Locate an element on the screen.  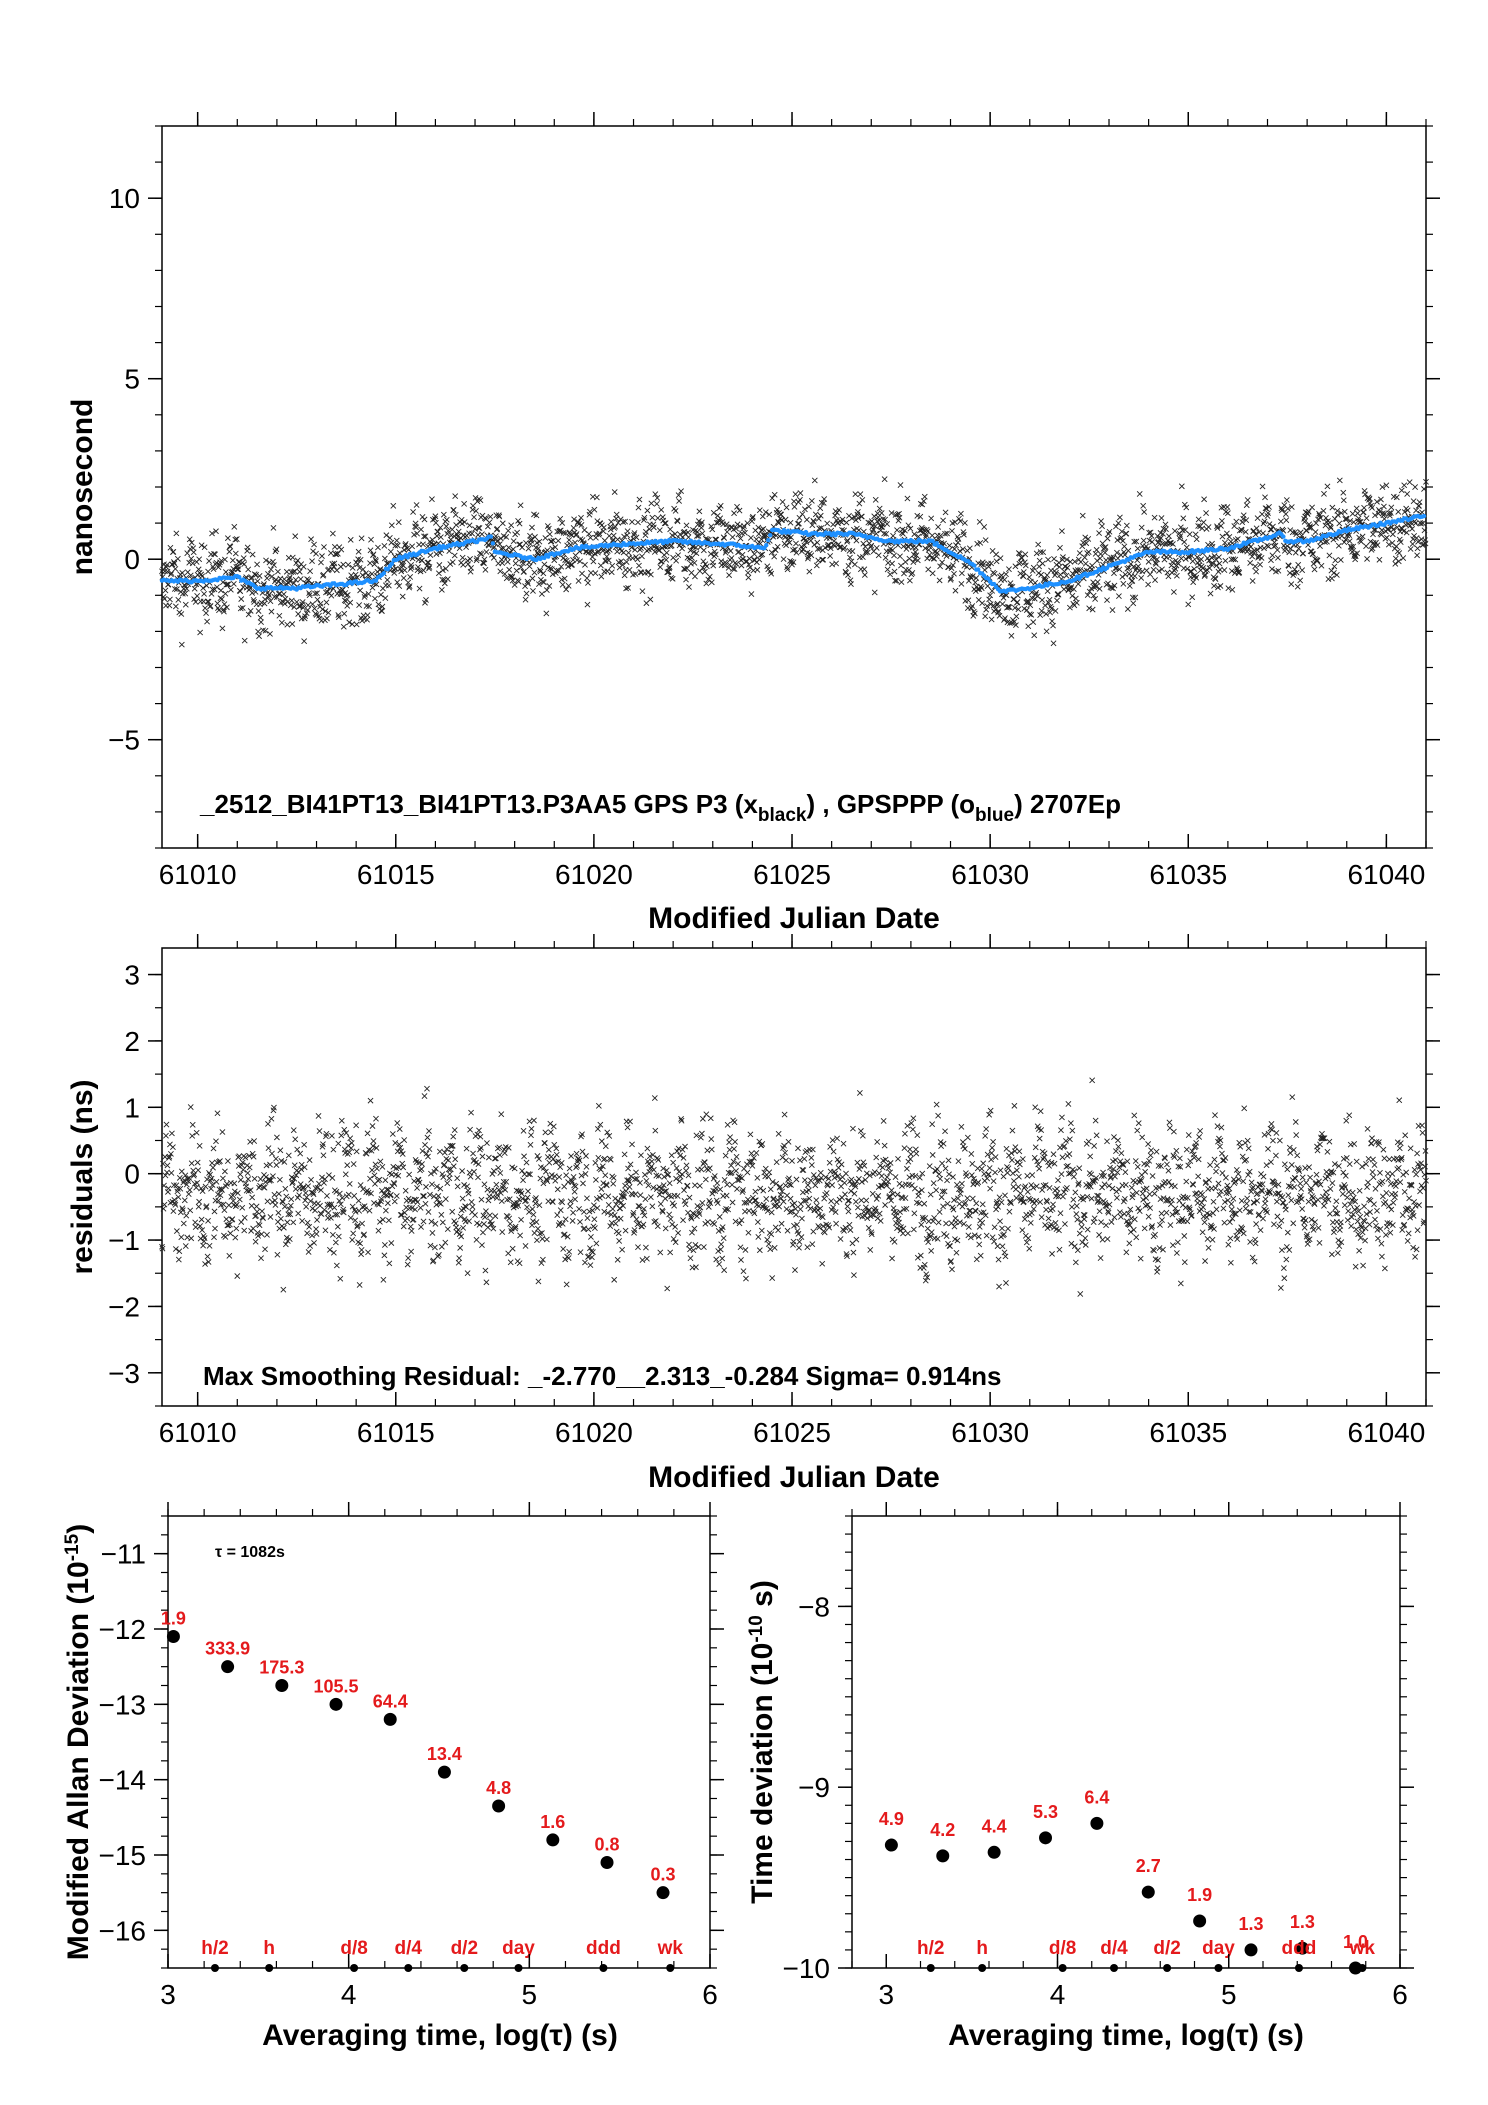
gpsppp-point is located at coordinates (1283, 536).